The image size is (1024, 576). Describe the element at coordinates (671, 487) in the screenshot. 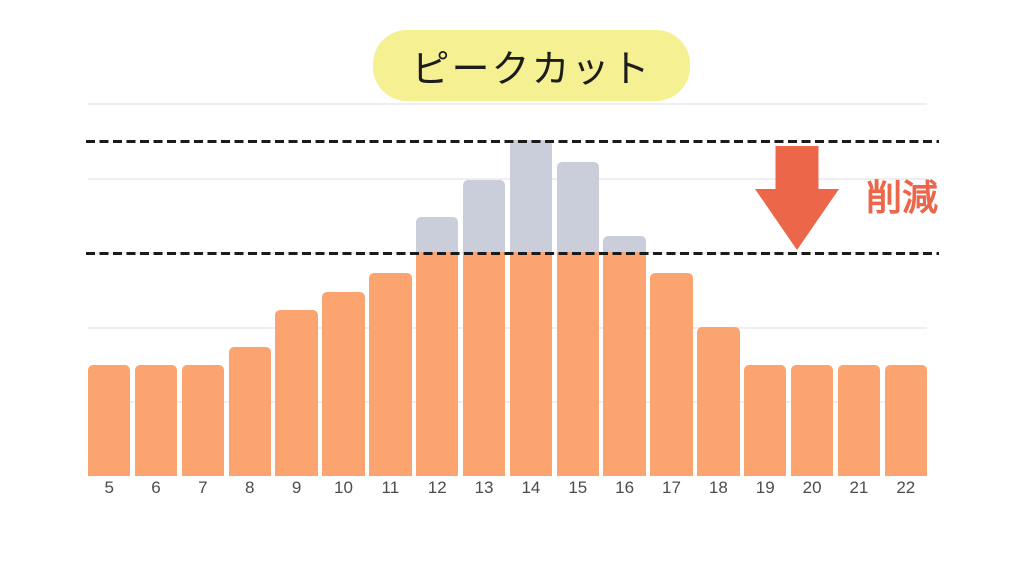

I see `x-label-17: 17` at that location.